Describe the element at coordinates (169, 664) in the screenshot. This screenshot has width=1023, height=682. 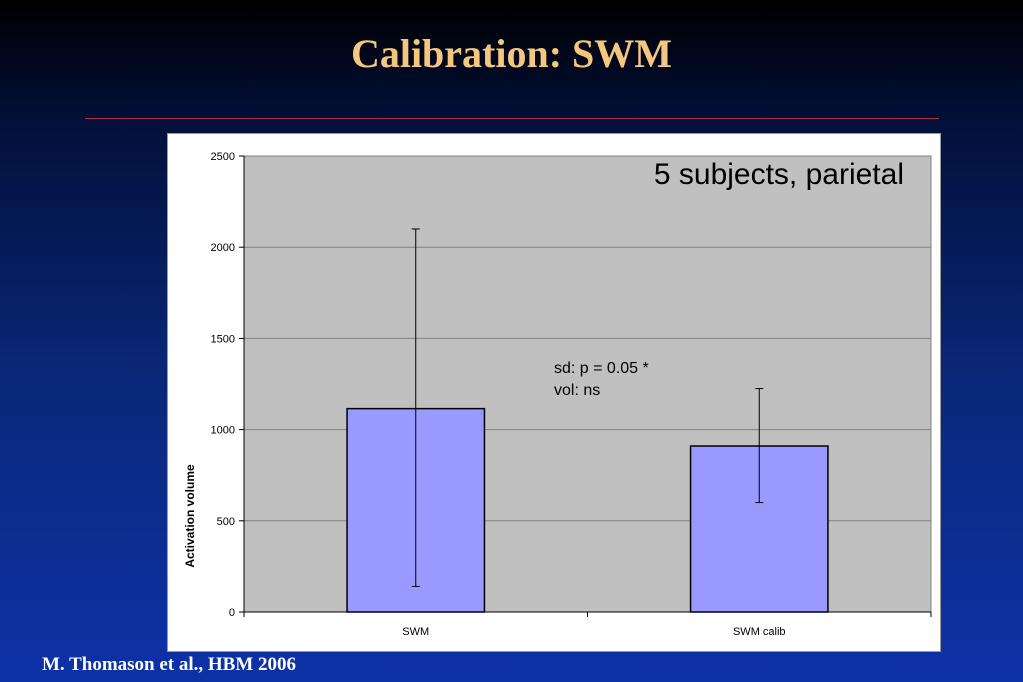
I see `citation: M. Thomason et al., HBM 2006` at that location.